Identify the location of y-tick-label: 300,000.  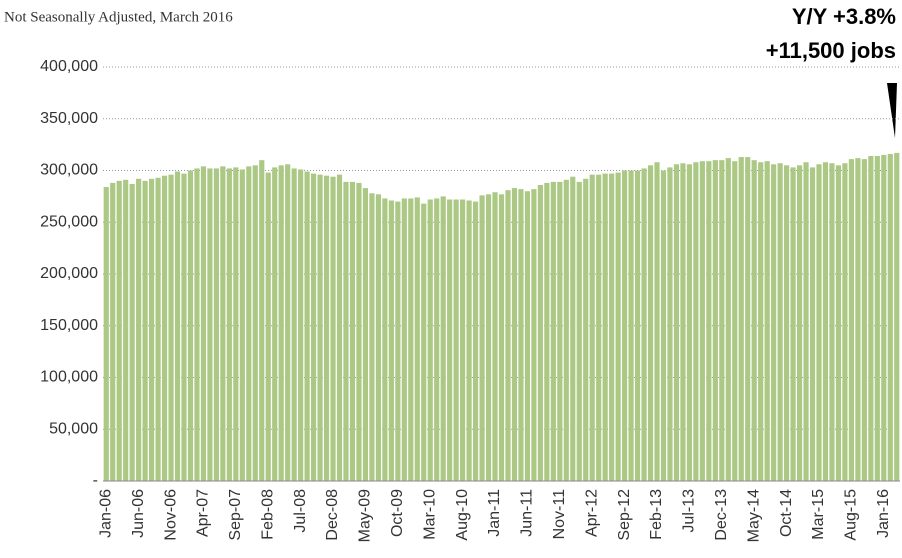
(69, 170).